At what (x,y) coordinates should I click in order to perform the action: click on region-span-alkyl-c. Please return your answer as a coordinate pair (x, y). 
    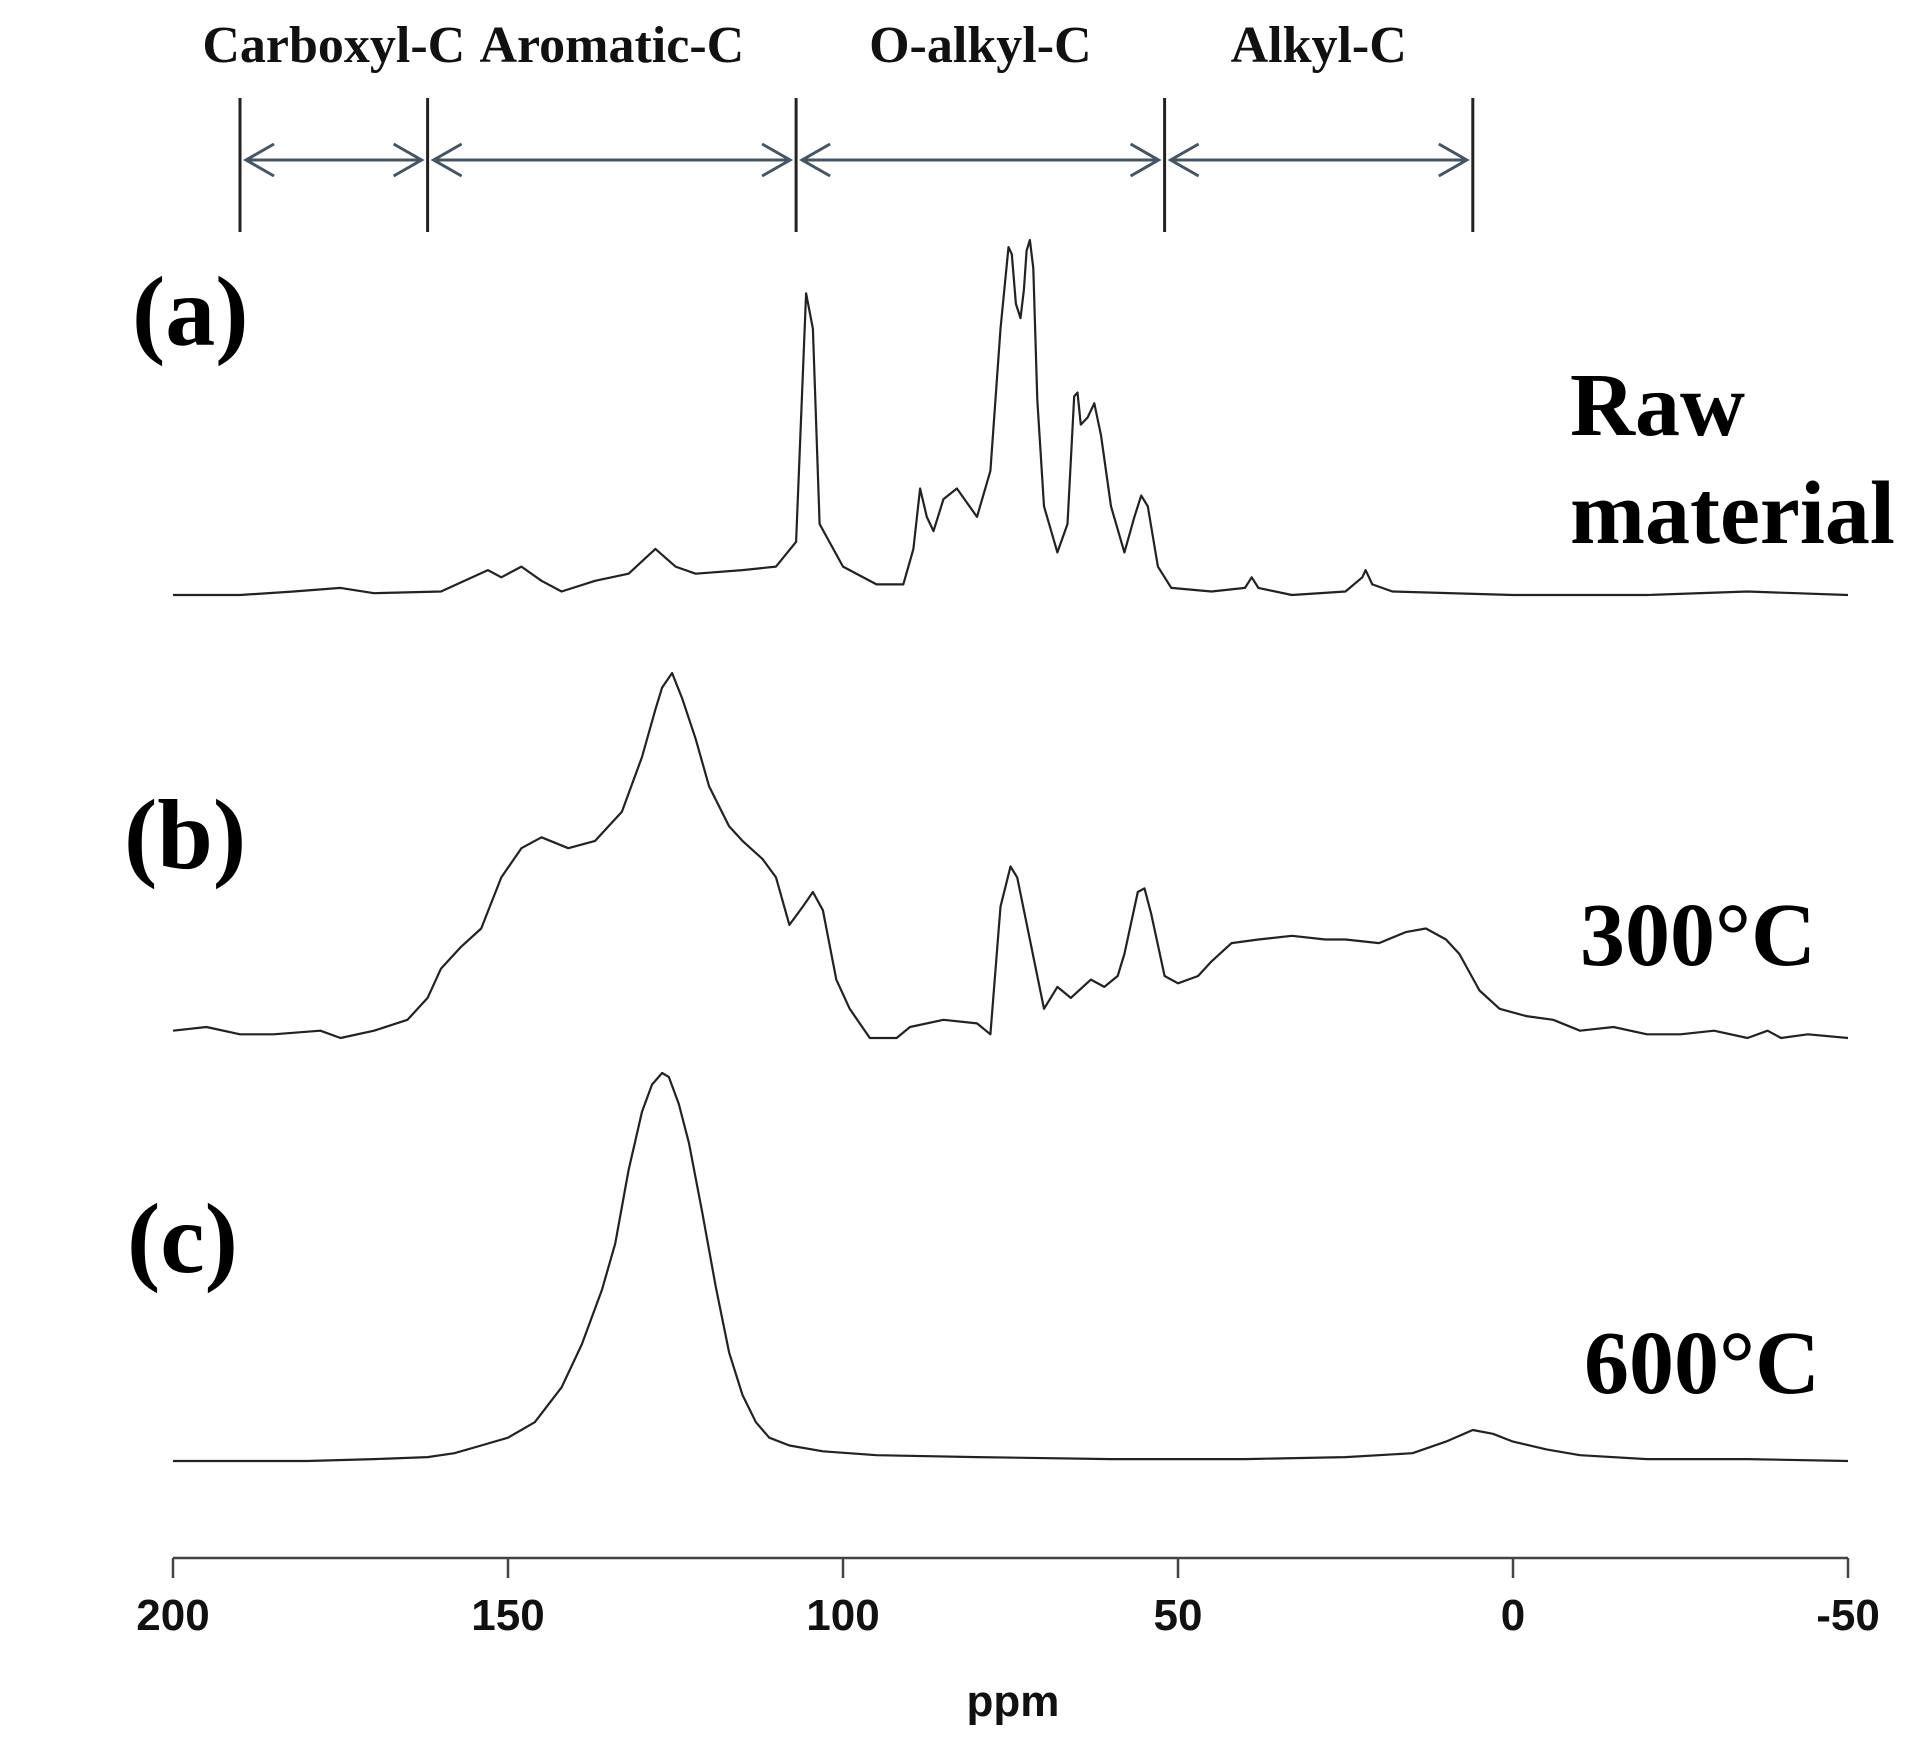
    Looking at the image, I should click on (1318, 160).